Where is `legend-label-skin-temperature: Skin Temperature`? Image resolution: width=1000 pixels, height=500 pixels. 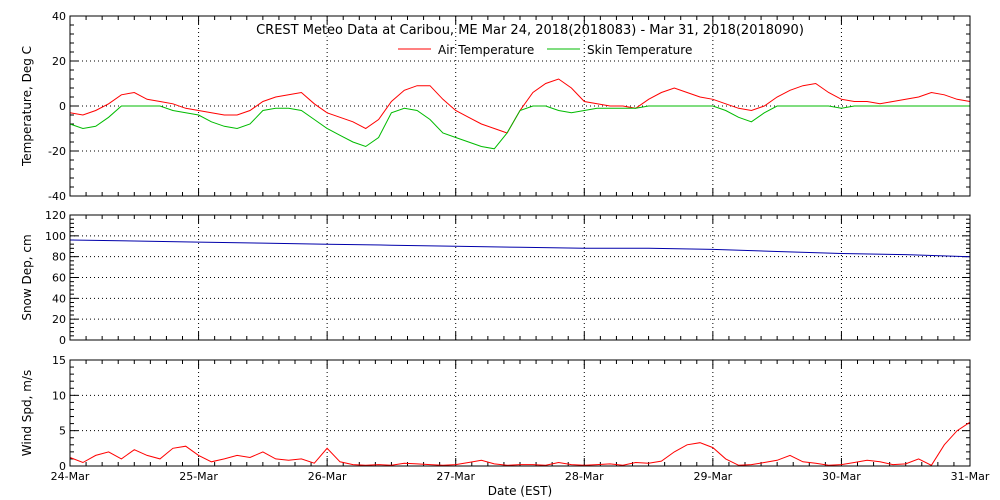 legend-label-skin-temperature: Skin Temperature is located at coordinates (639, 50).